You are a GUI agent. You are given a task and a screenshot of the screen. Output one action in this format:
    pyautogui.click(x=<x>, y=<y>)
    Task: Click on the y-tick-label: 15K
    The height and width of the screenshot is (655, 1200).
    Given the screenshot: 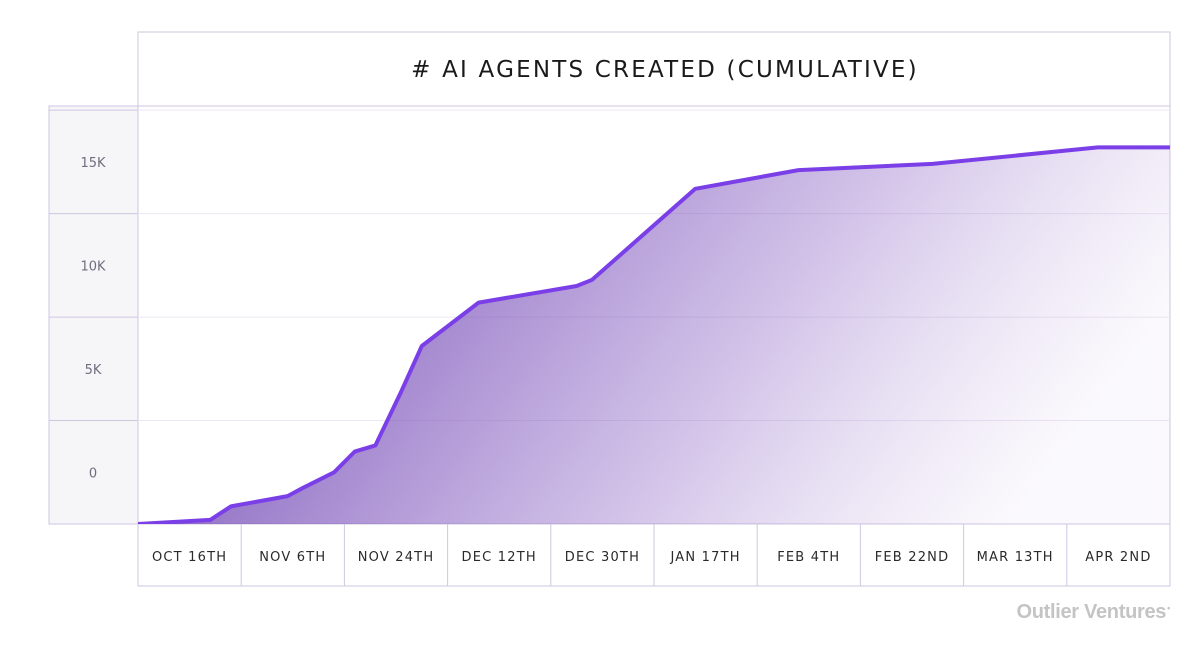 What is the action you would take?
    pyautogui.click(x=93, y=163)
    